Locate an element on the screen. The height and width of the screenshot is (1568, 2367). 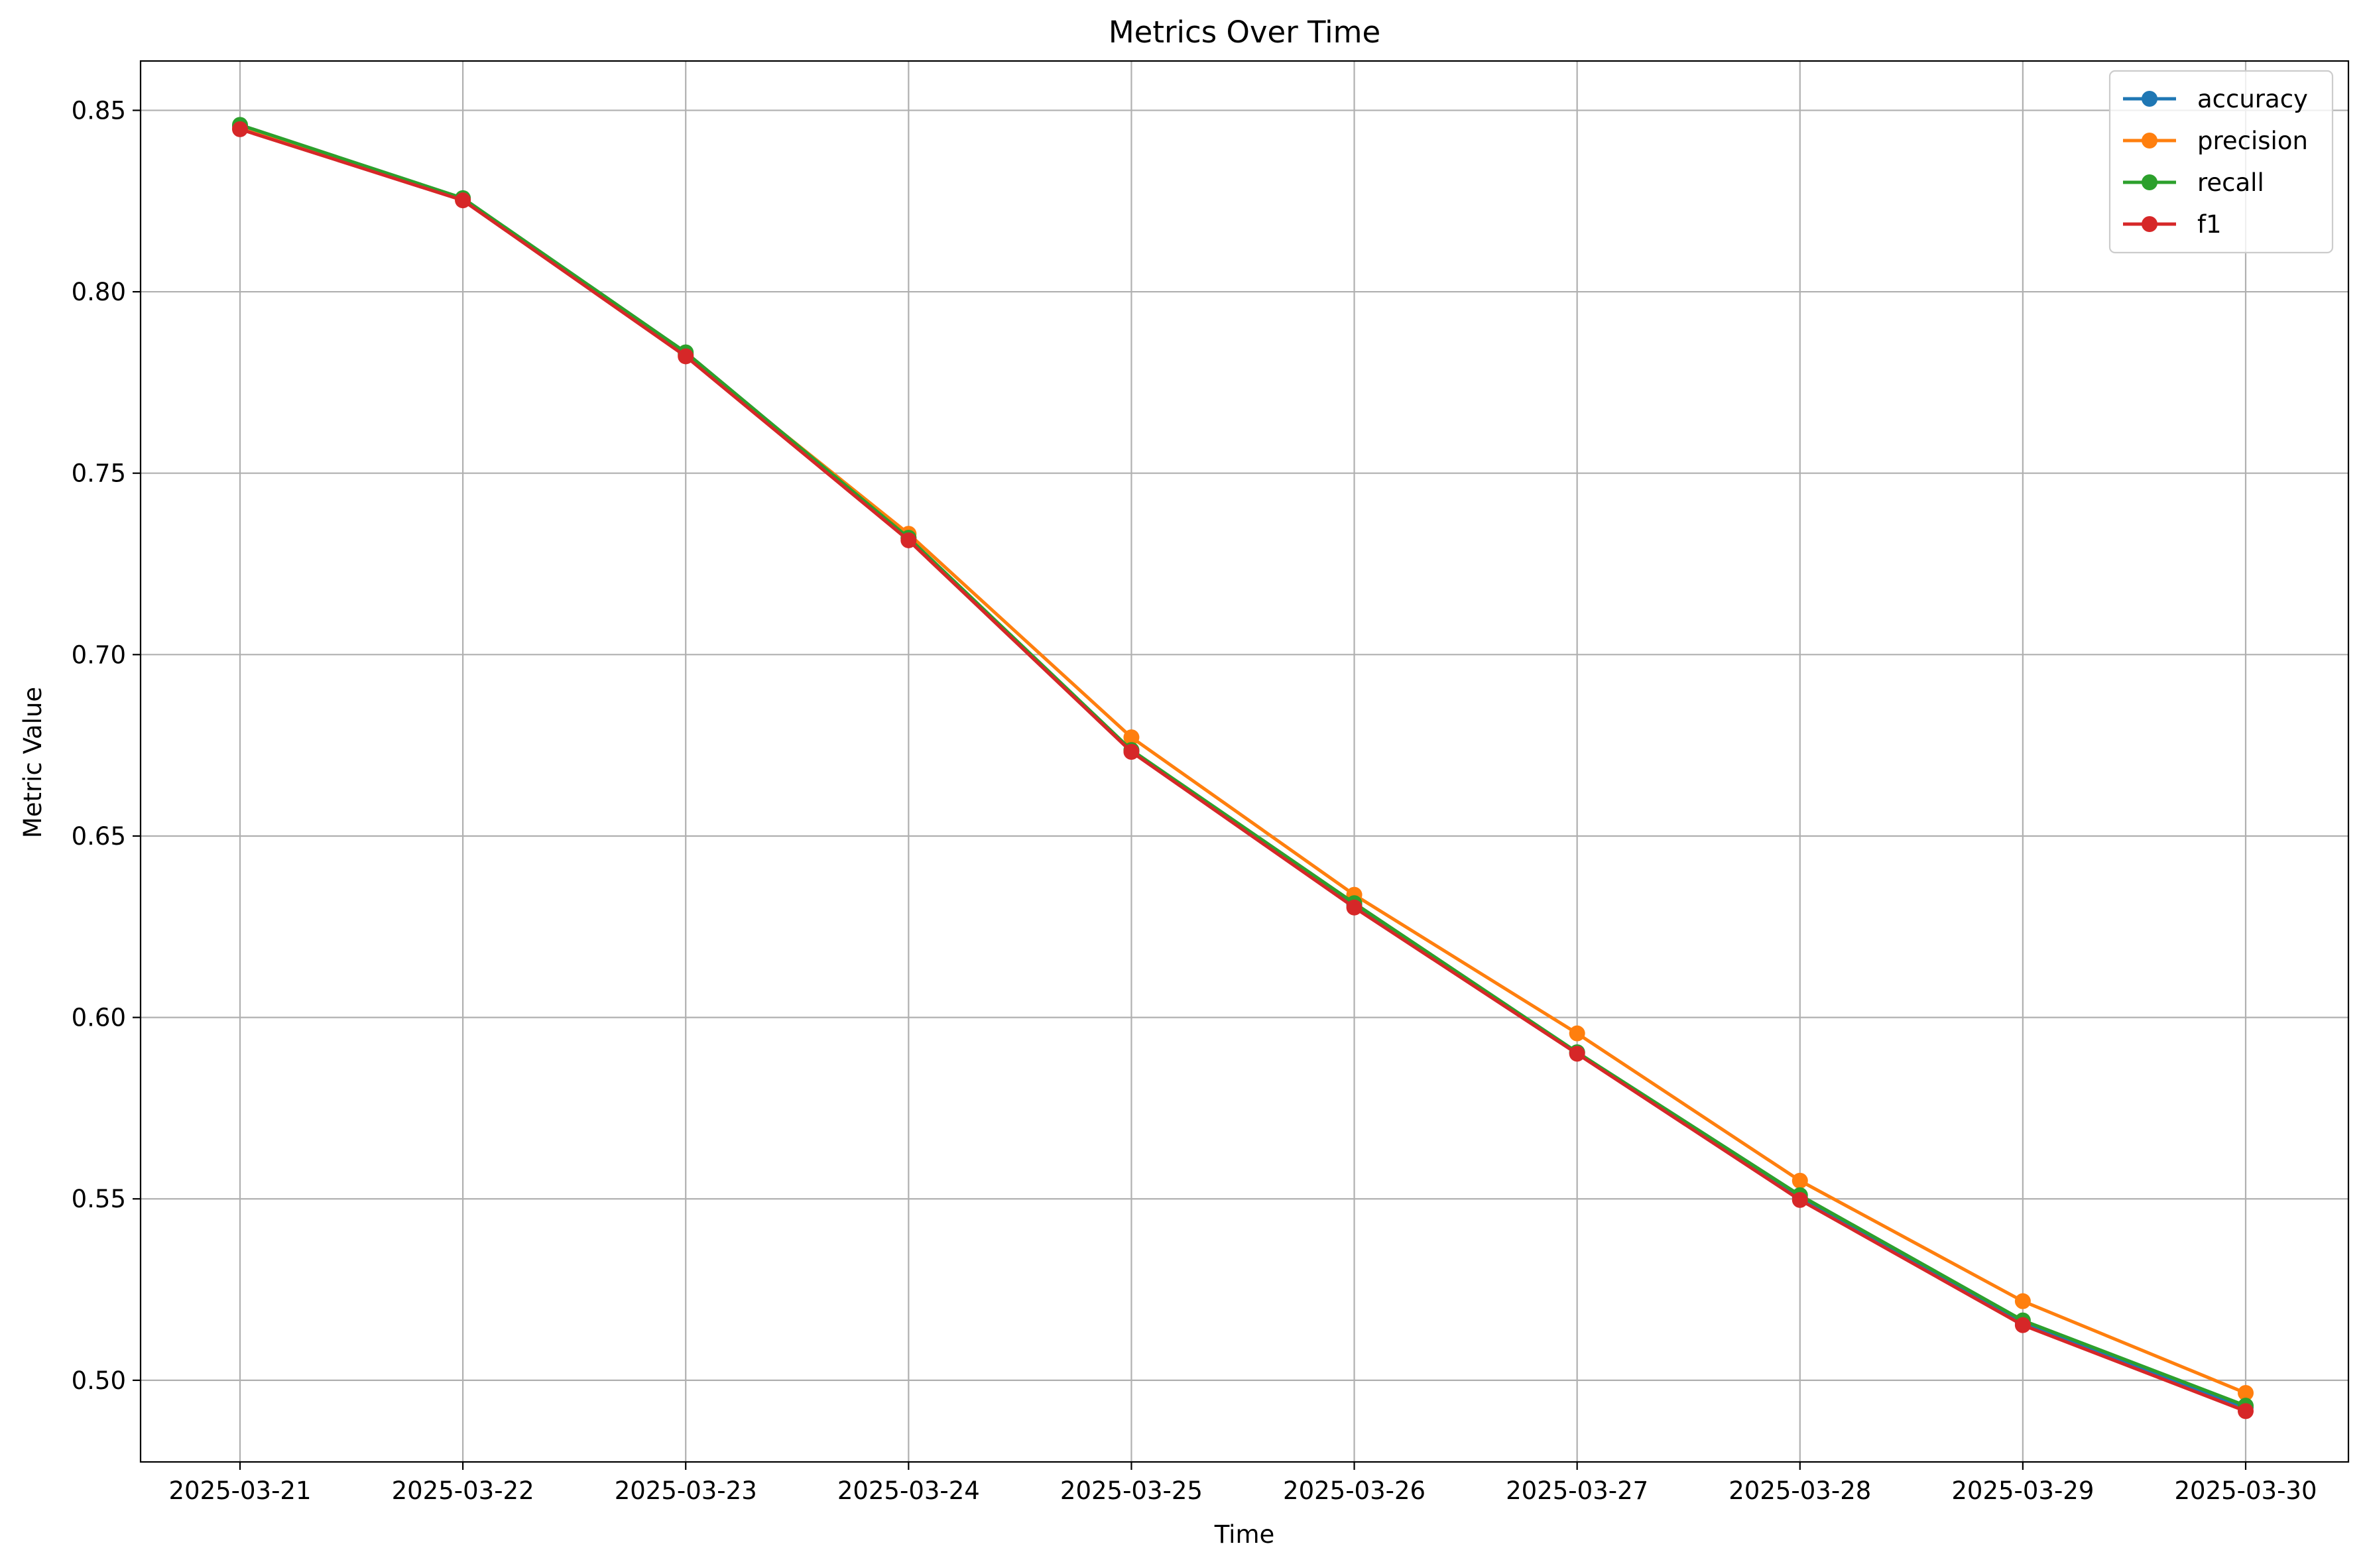
x-tick-label: 2025-03-30 is located at coordinates (2245, 1491).